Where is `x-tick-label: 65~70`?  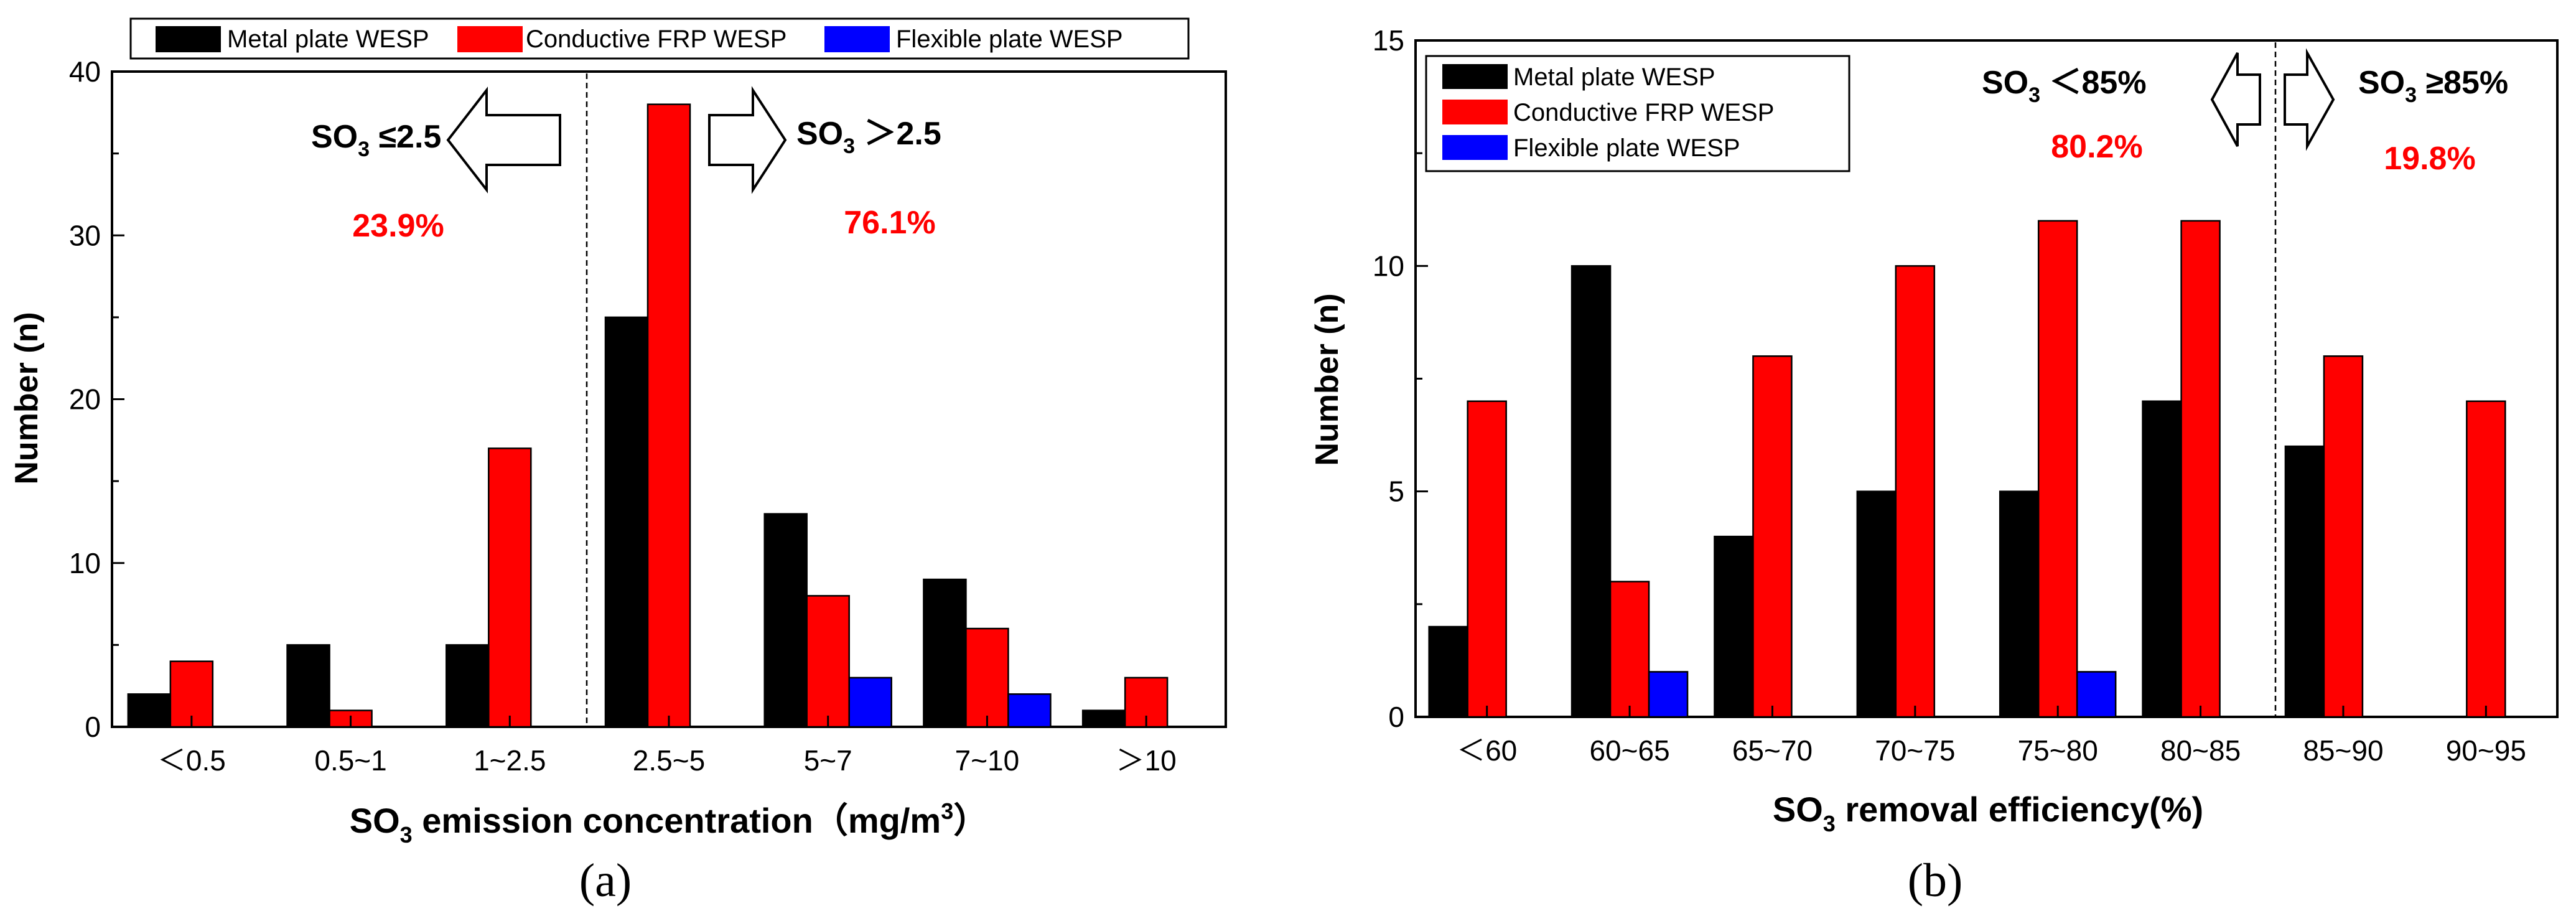 x-tick-label: 65~70 is located at coordinates (1772, 751).